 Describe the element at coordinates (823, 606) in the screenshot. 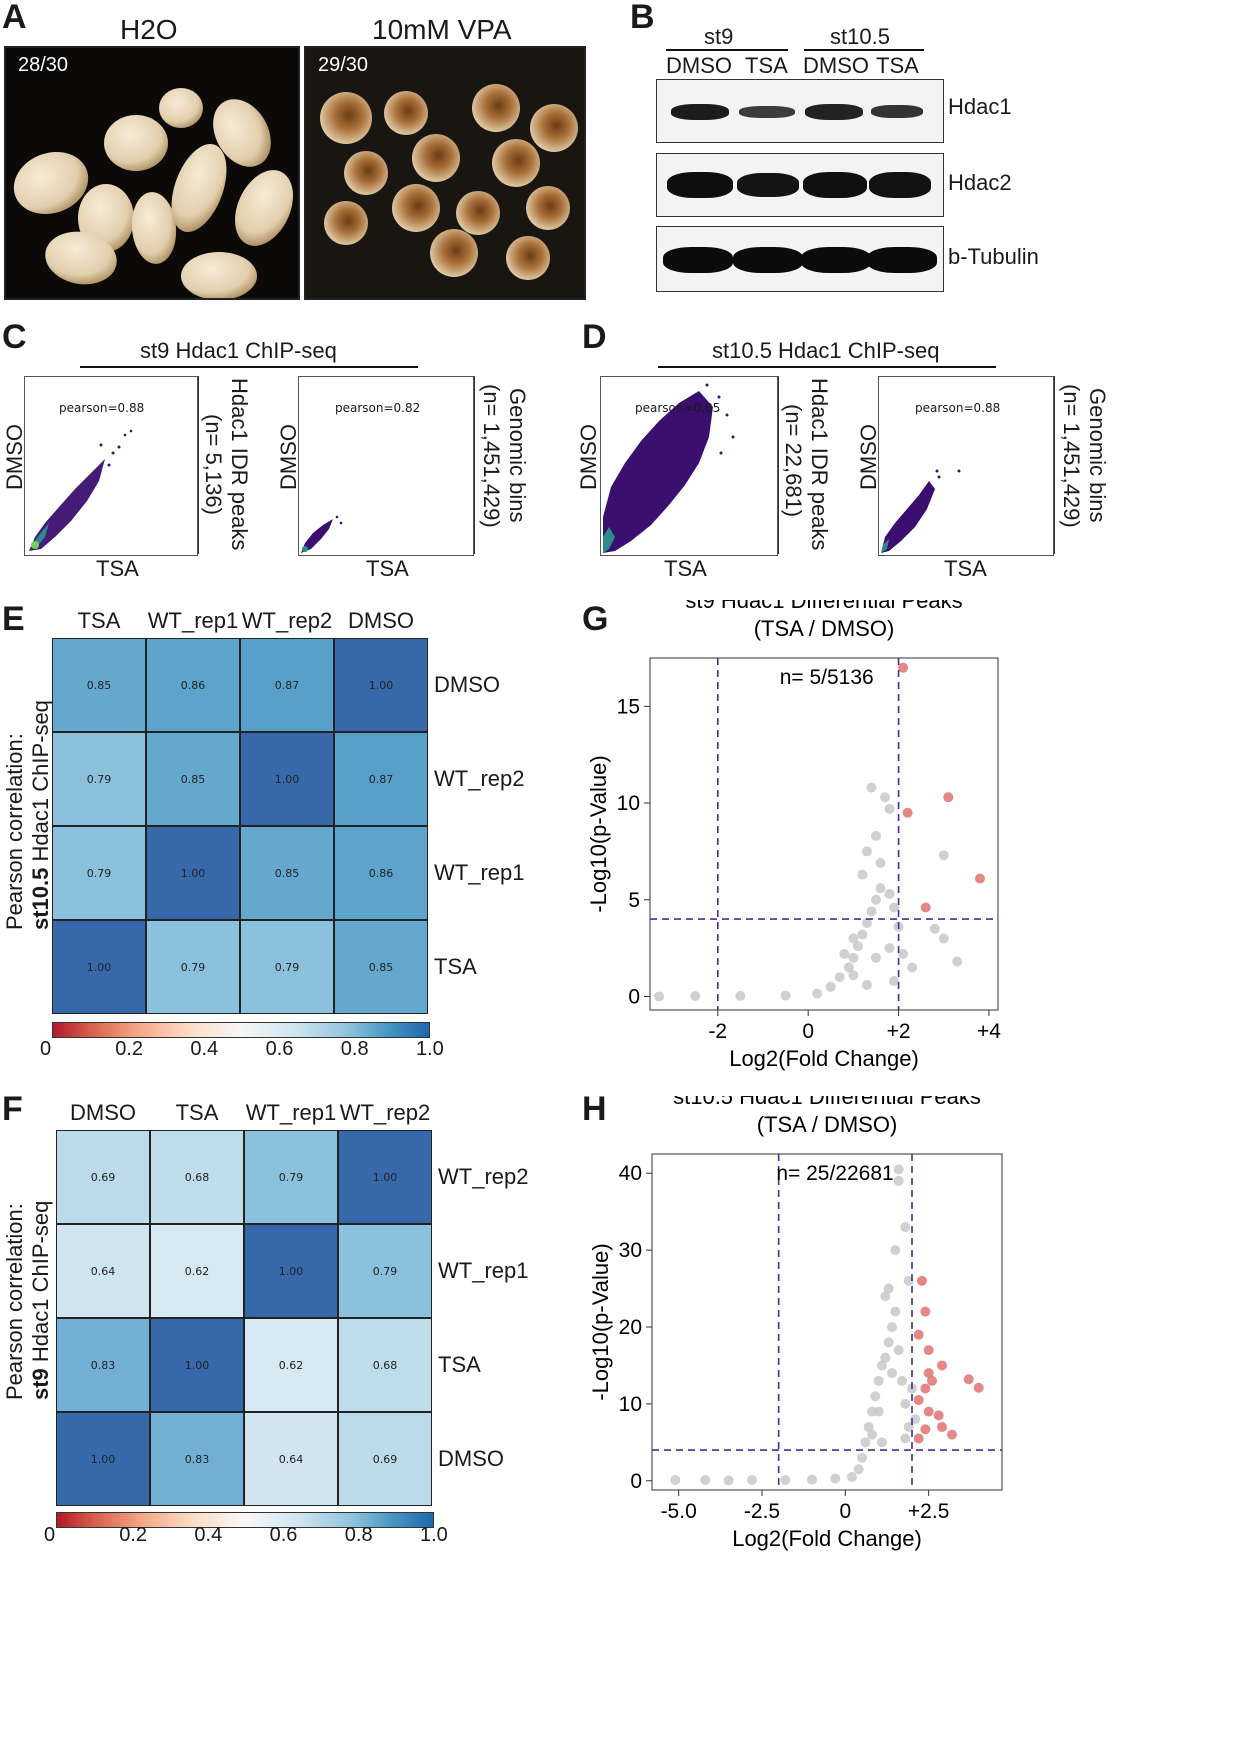

I see `volcano-title: st9 Hdac1 Differential Peaks` at that location.